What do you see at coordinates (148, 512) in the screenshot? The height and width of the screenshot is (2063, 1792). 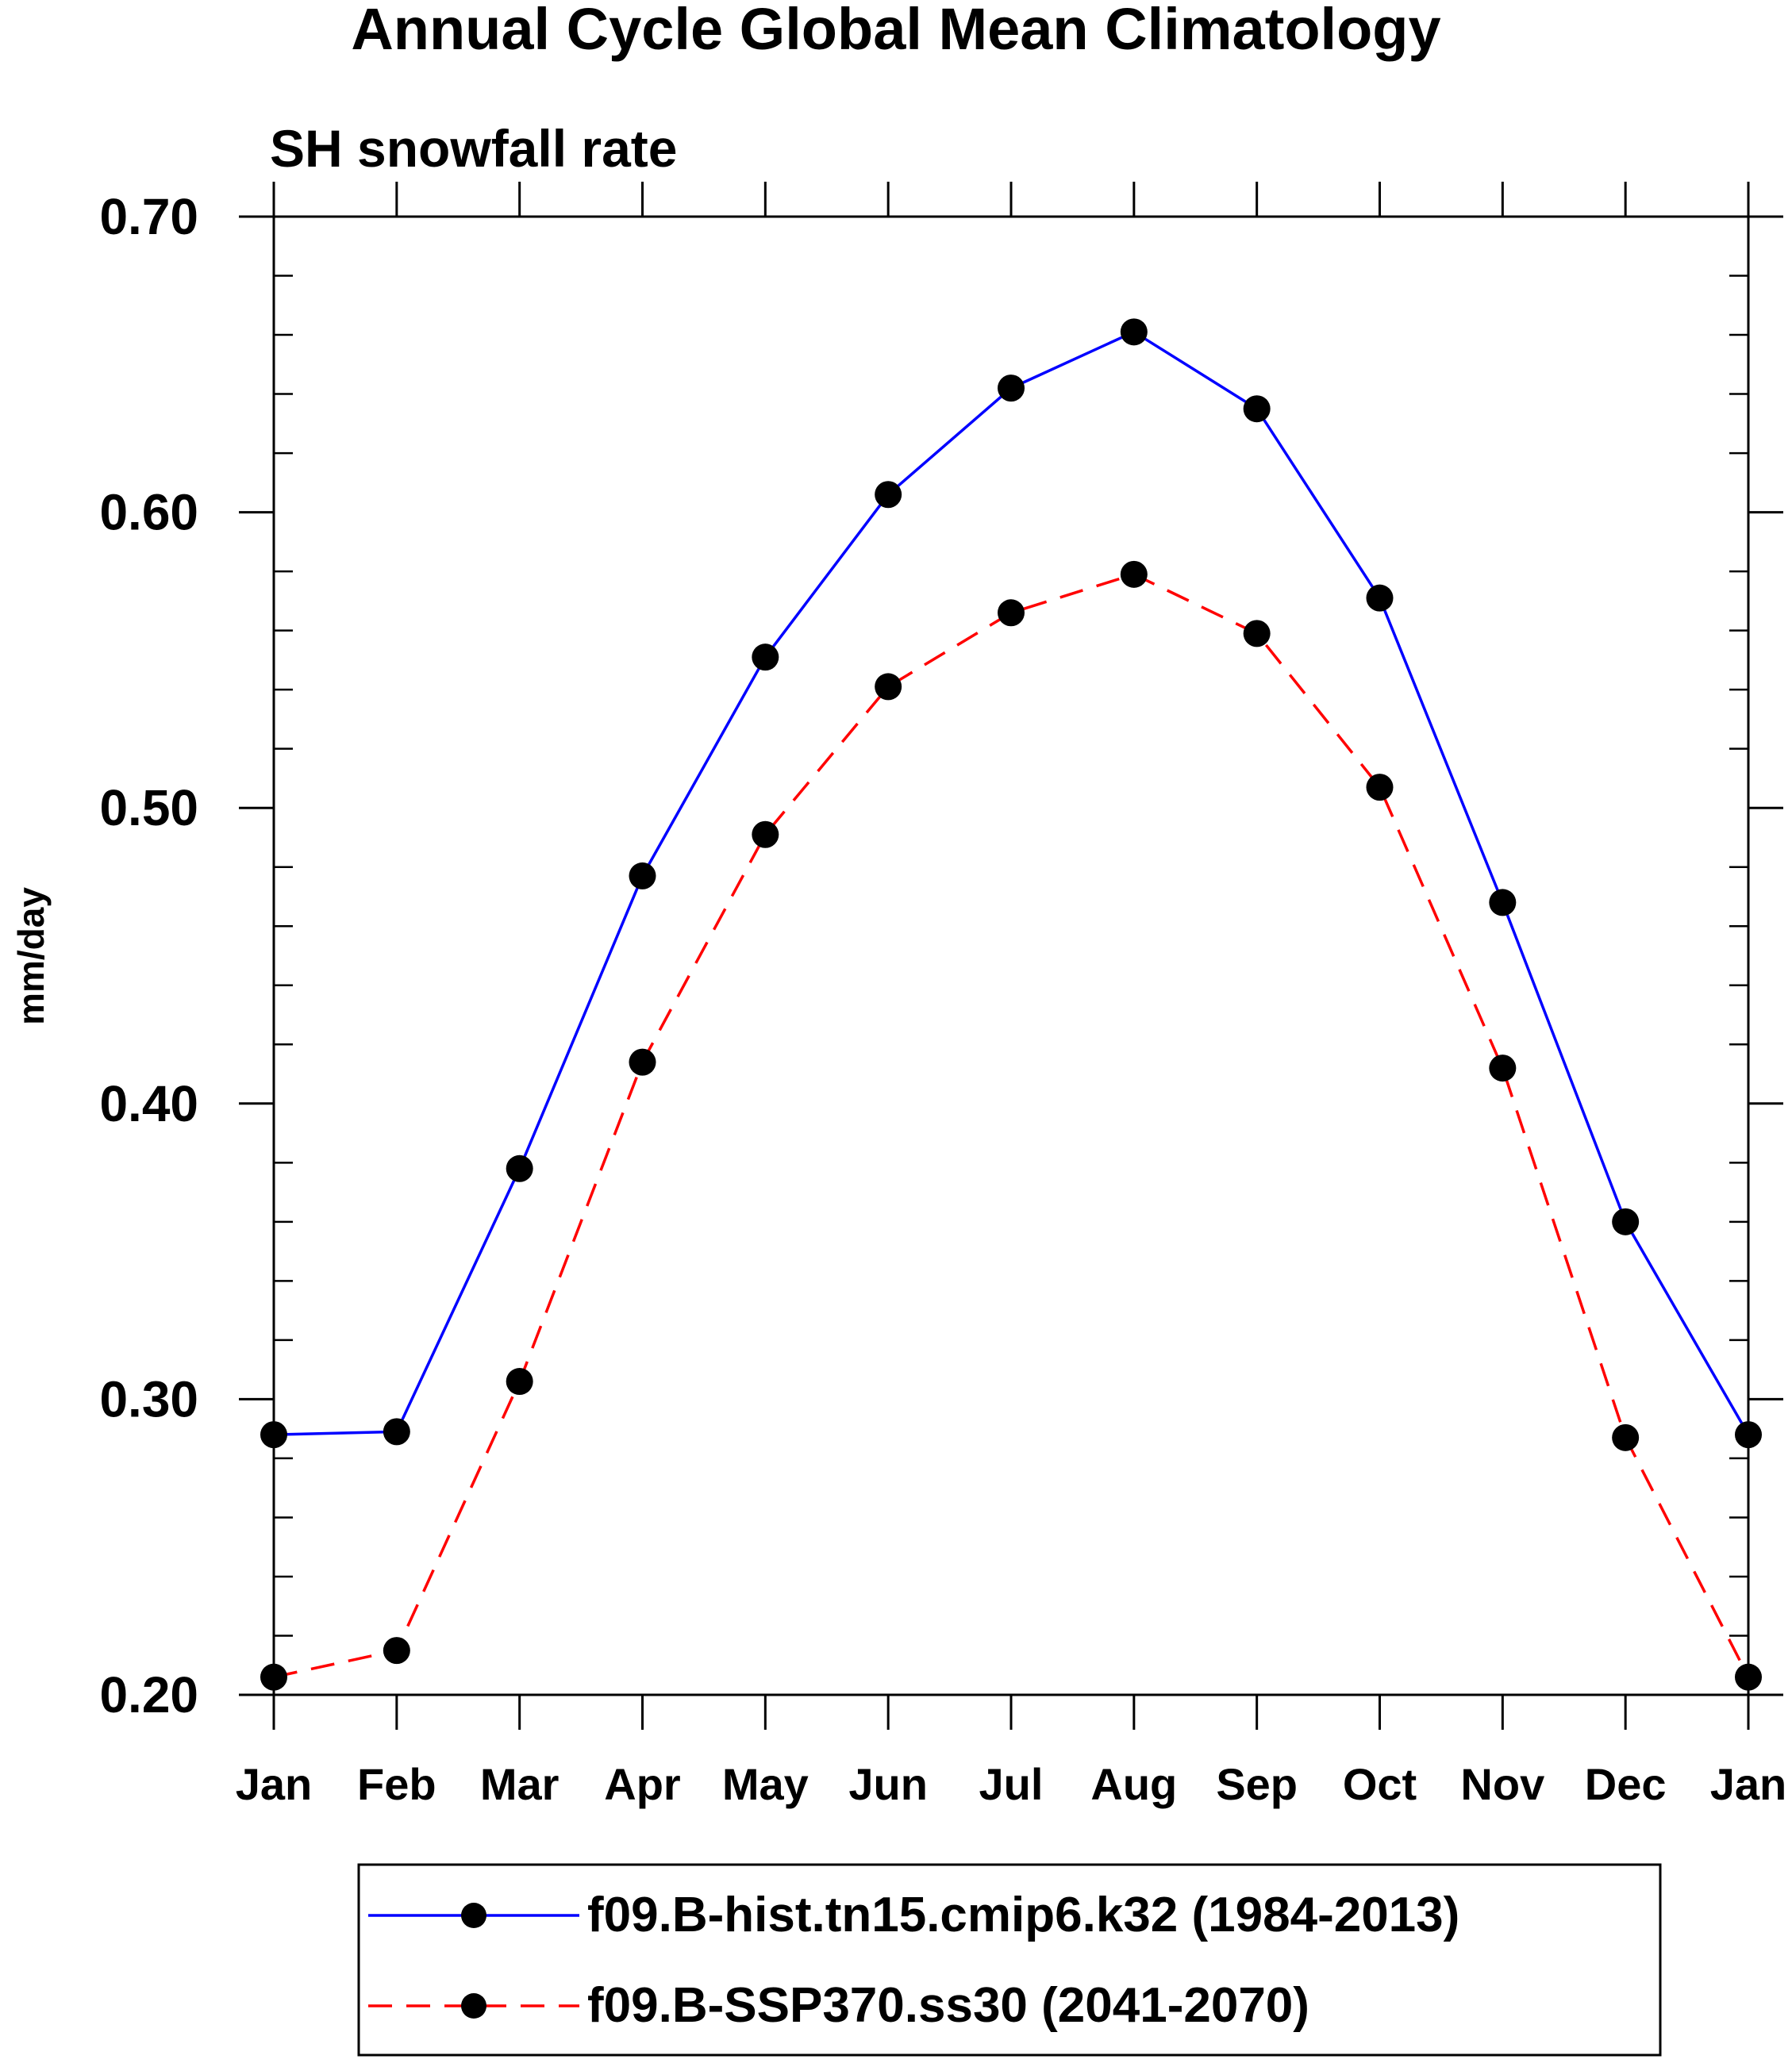 I see `y-tick-label: 0.60` at bounding box center [148, 512].